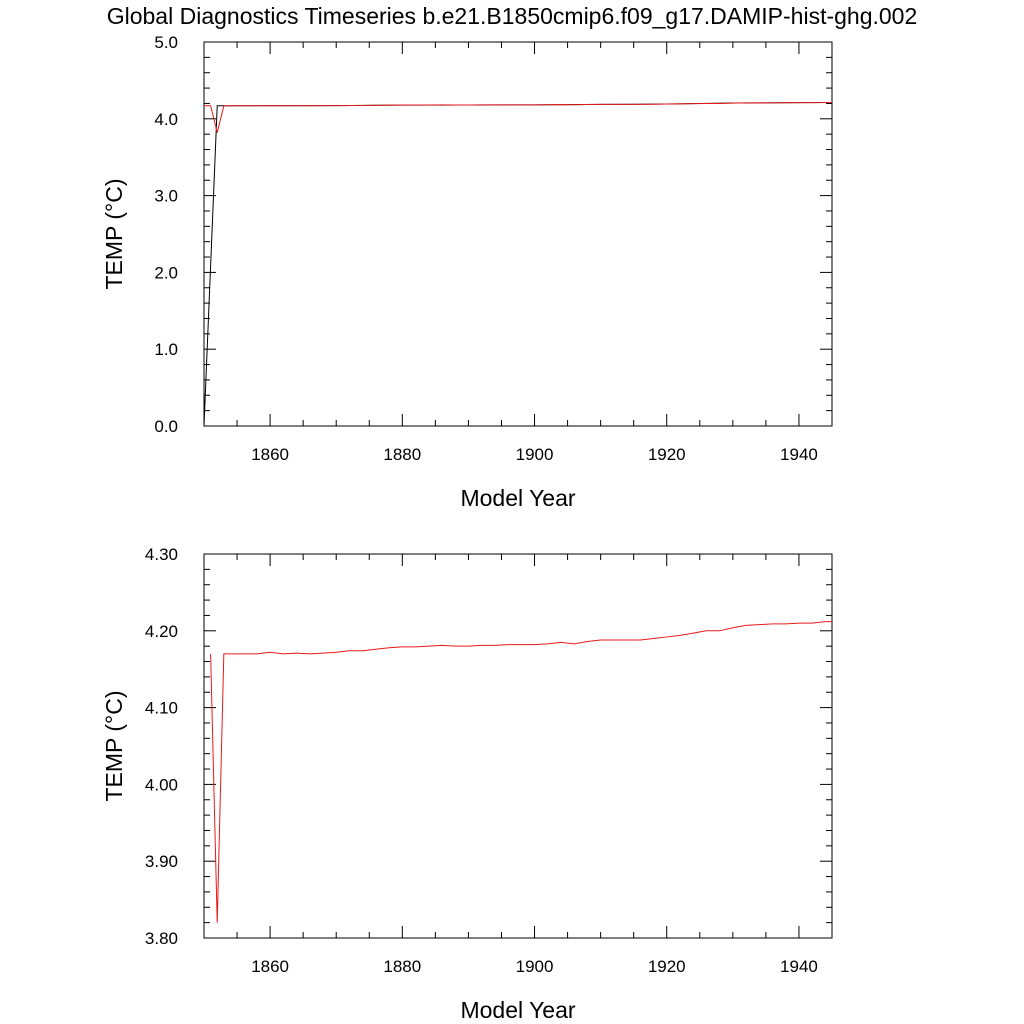 This screenshot has width=1024, height=1024. I want to click on y-tick-label: 4.00, so click(161, 784).